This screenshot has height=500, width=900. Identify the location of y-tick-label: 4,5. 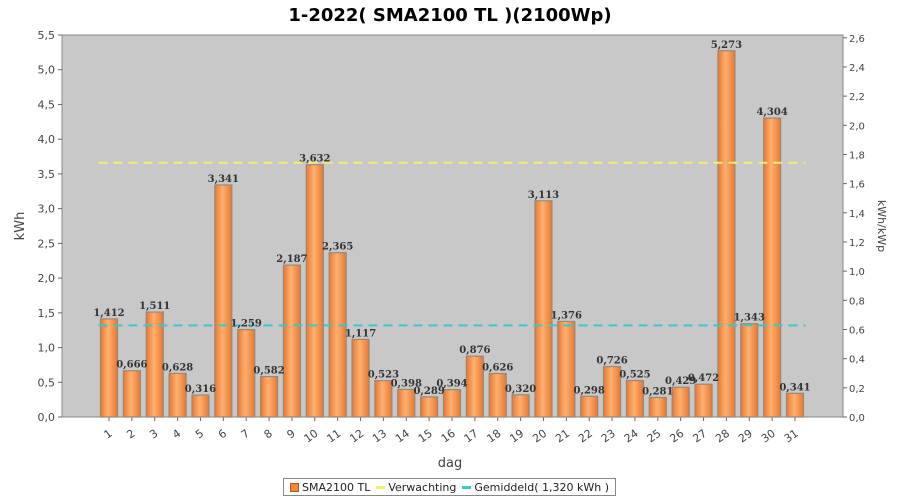
(47, 104).